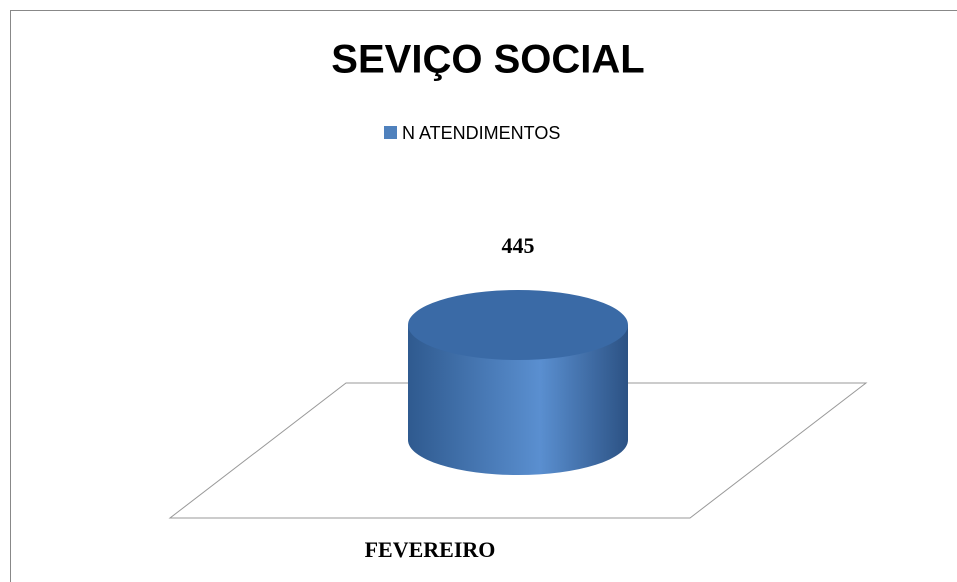  What do you see at coordinates (481, 133) in the screenshot?
I see `legend-label: N ATENDIMENTOS` at bounding box center [481, 133].